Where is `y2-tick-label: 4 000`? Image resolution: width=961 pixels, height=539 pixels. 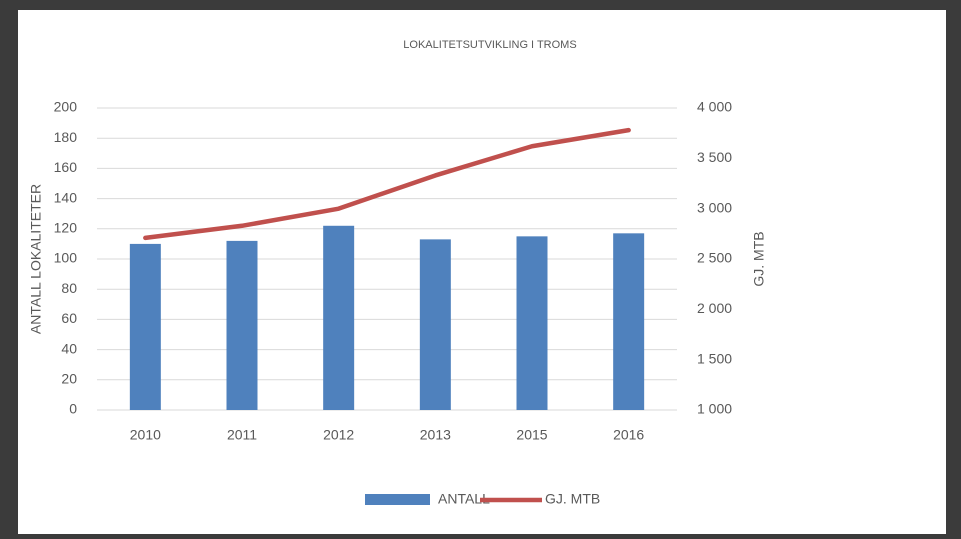
y2-tick-label: 4 000 is located at coordinates (714, 107).